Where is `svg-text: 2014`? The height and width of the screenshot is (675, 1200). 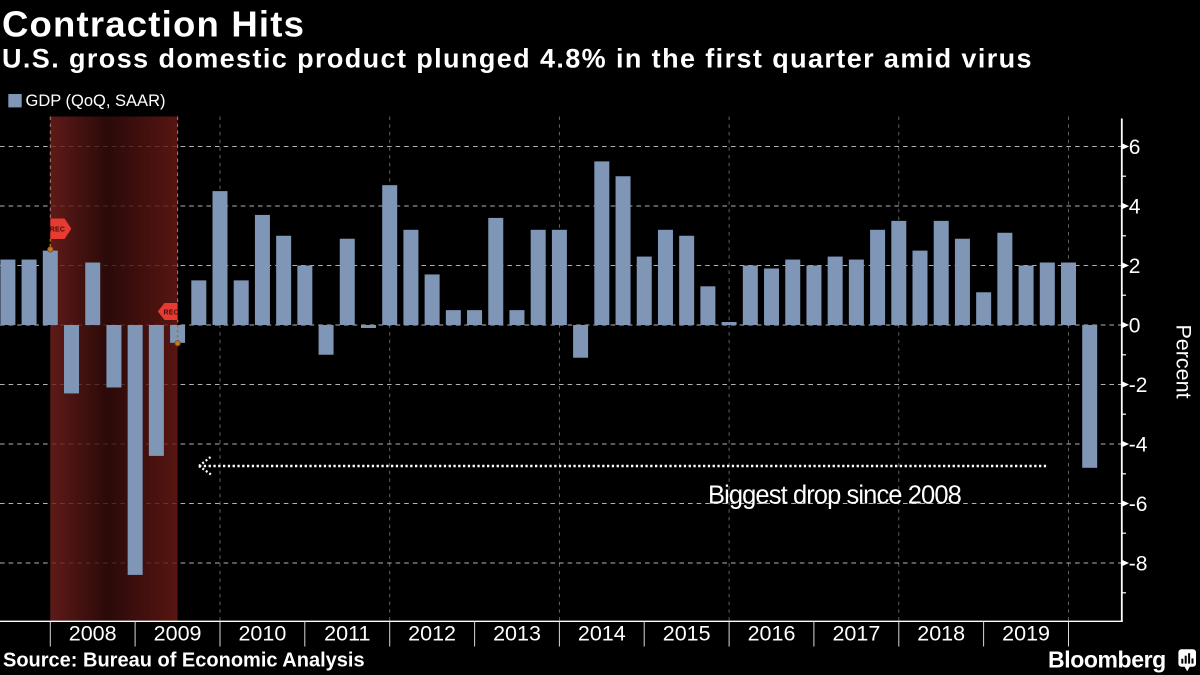 svg-text: 2014 is located at coordinates (602, 634).